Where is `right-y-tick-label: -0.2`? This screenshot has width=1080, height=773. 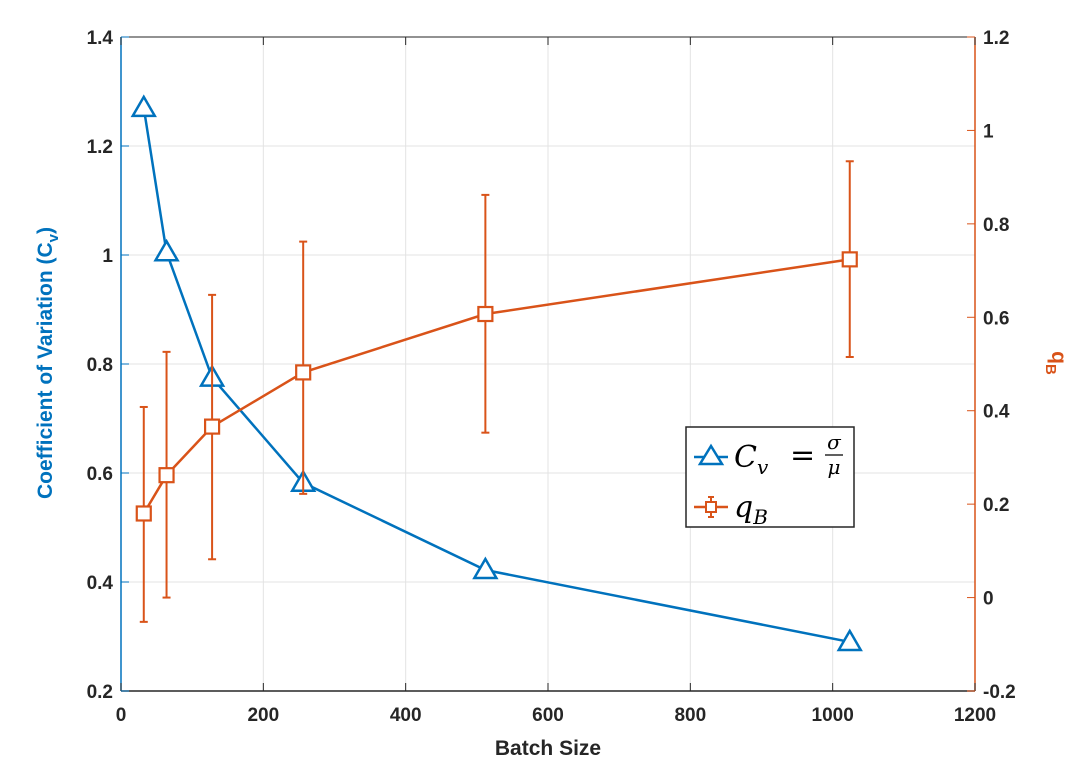 right-y-tick-label: -0.2 is located at coordinates (999, 692).